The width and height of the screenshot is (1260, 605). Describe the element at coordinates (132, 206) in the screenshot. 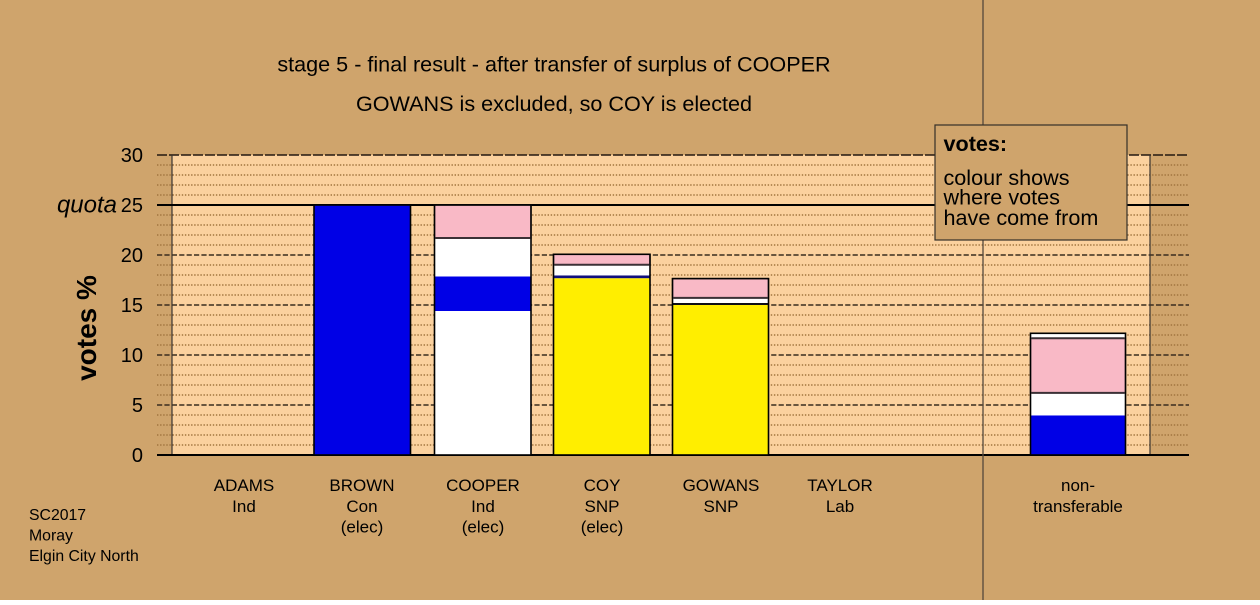

I see `svg-text: 25` at that location.